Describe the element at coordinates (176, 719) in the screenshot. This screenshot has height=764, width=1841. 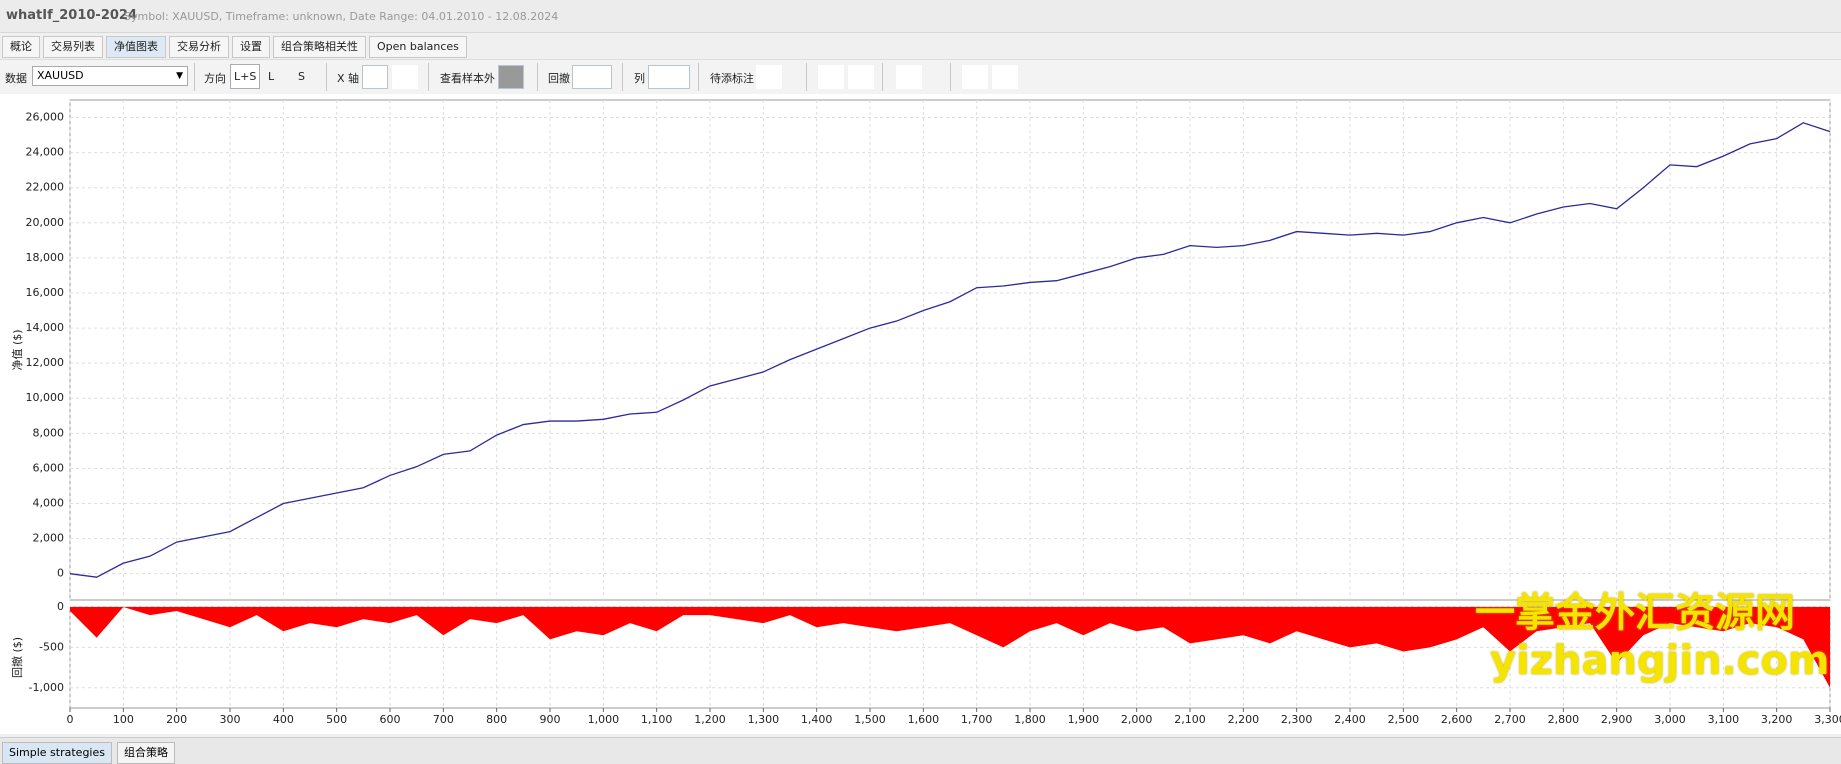
I see `x-tick-label: 200` at that location.